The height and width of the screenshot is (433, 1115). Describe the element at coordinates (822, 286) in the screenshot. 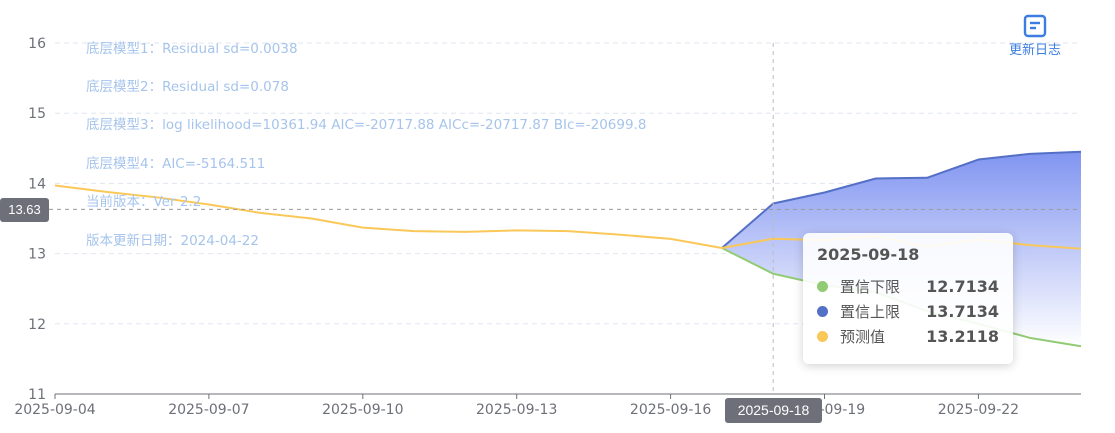

I see `tooltip-marker-lower` at that location.